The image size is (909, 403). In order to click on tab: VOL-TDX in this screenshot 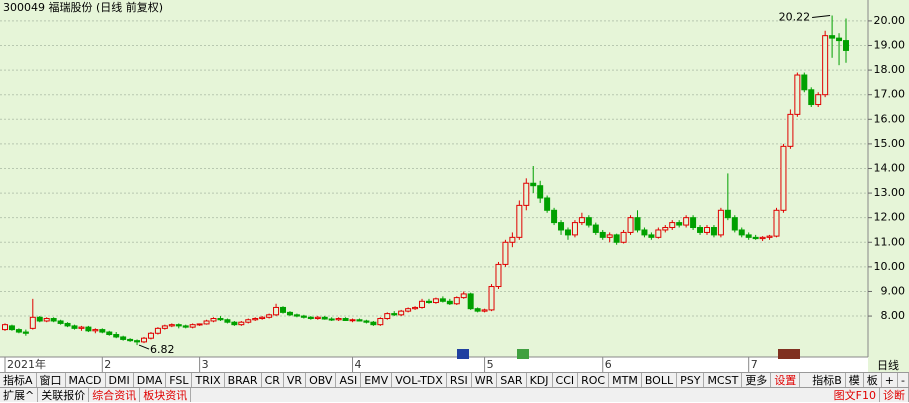, I will do `click(419, 380)`.